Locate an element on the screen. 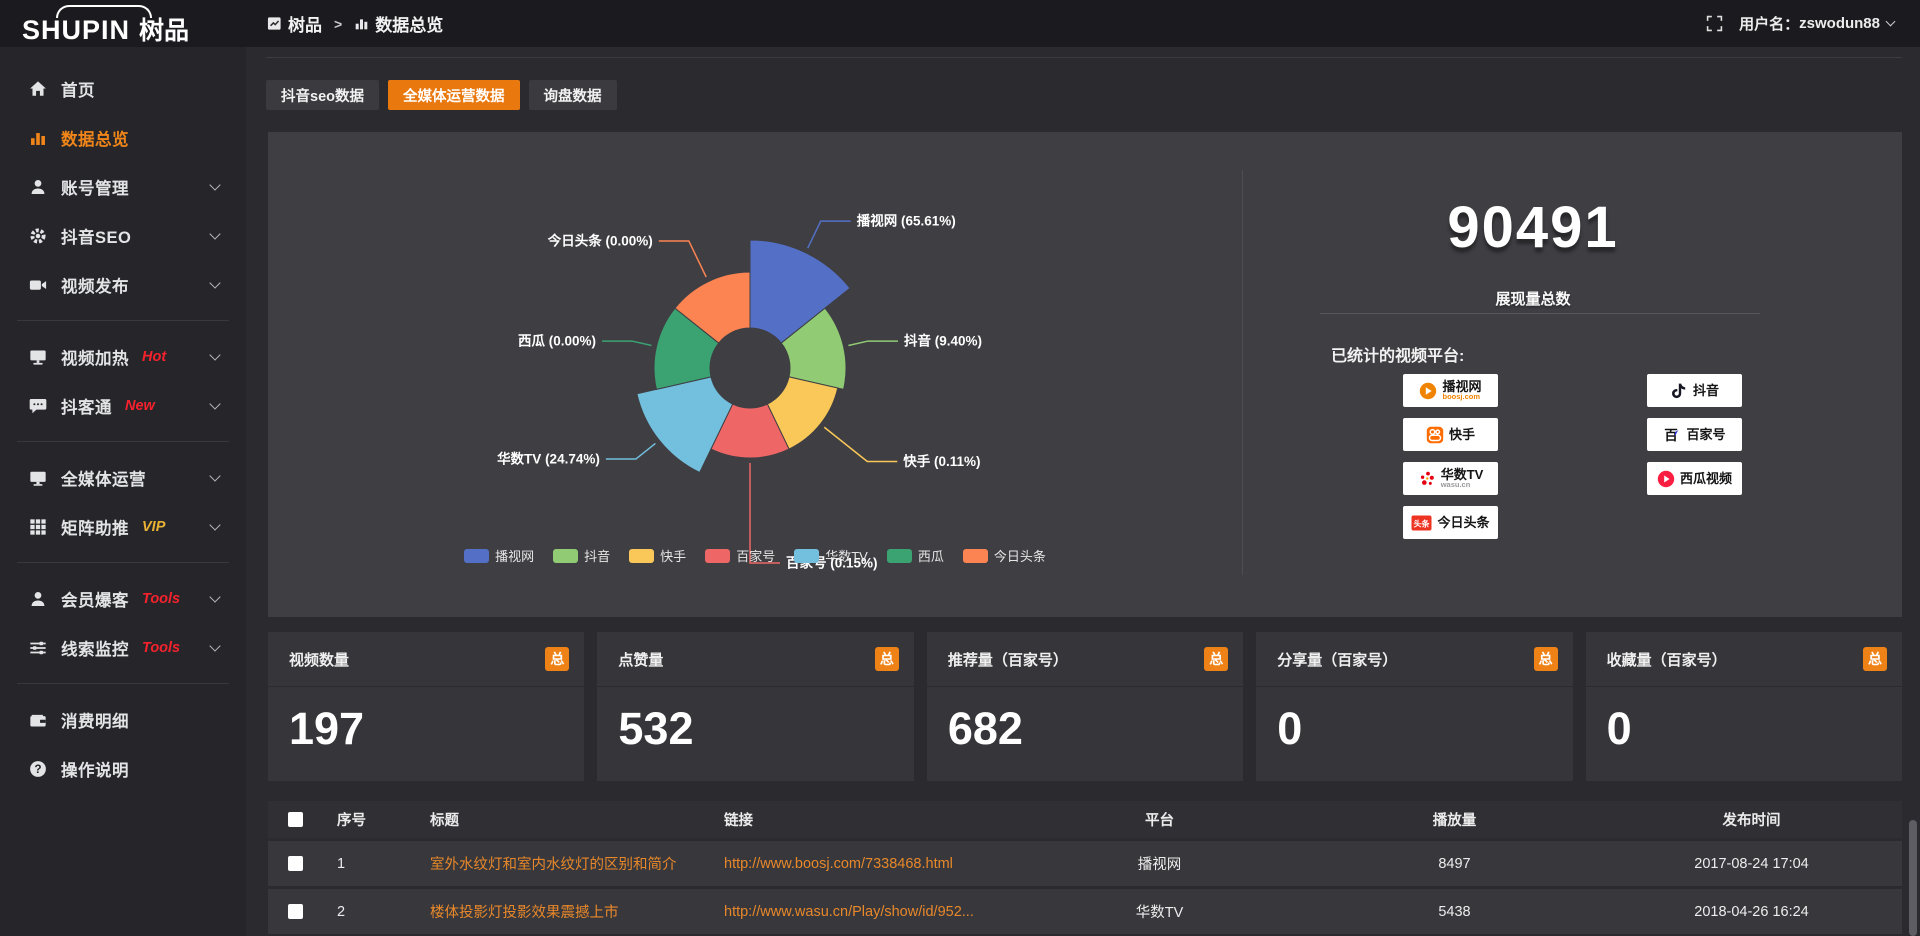 This screenshot has width=1920, height=936. sidebar-item: 视频加热 Hot is located at coordinates (123, 356).